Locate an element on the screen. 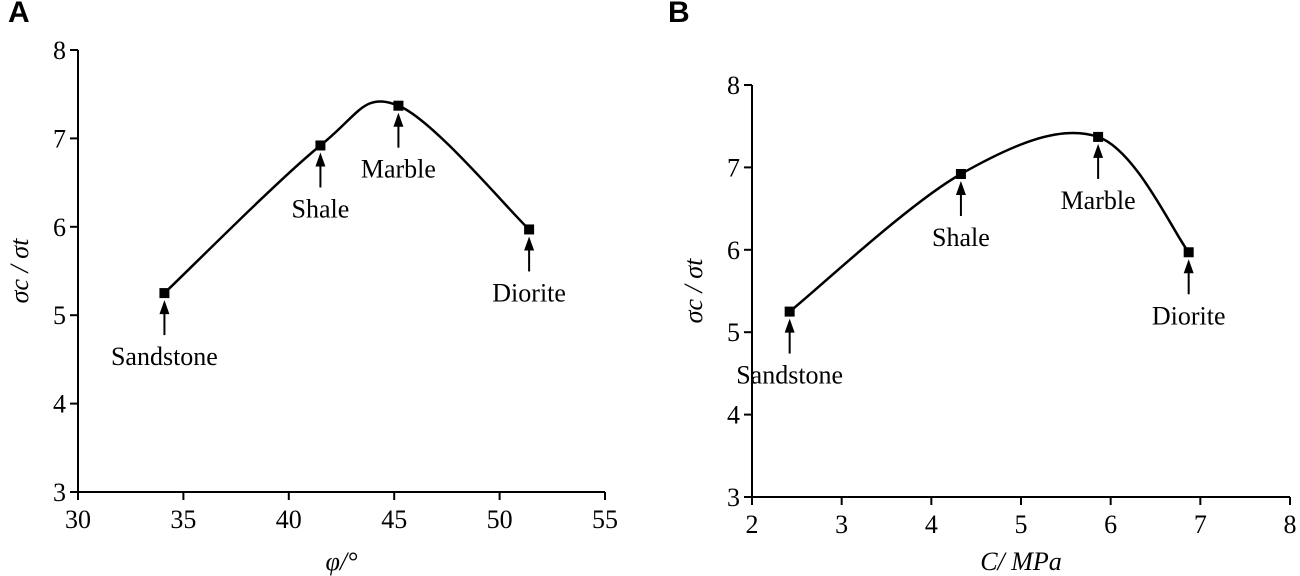 The width and height of the screenshot is (1300, 576). x-tick-label: 7 is located at coordinates (1200, 524).